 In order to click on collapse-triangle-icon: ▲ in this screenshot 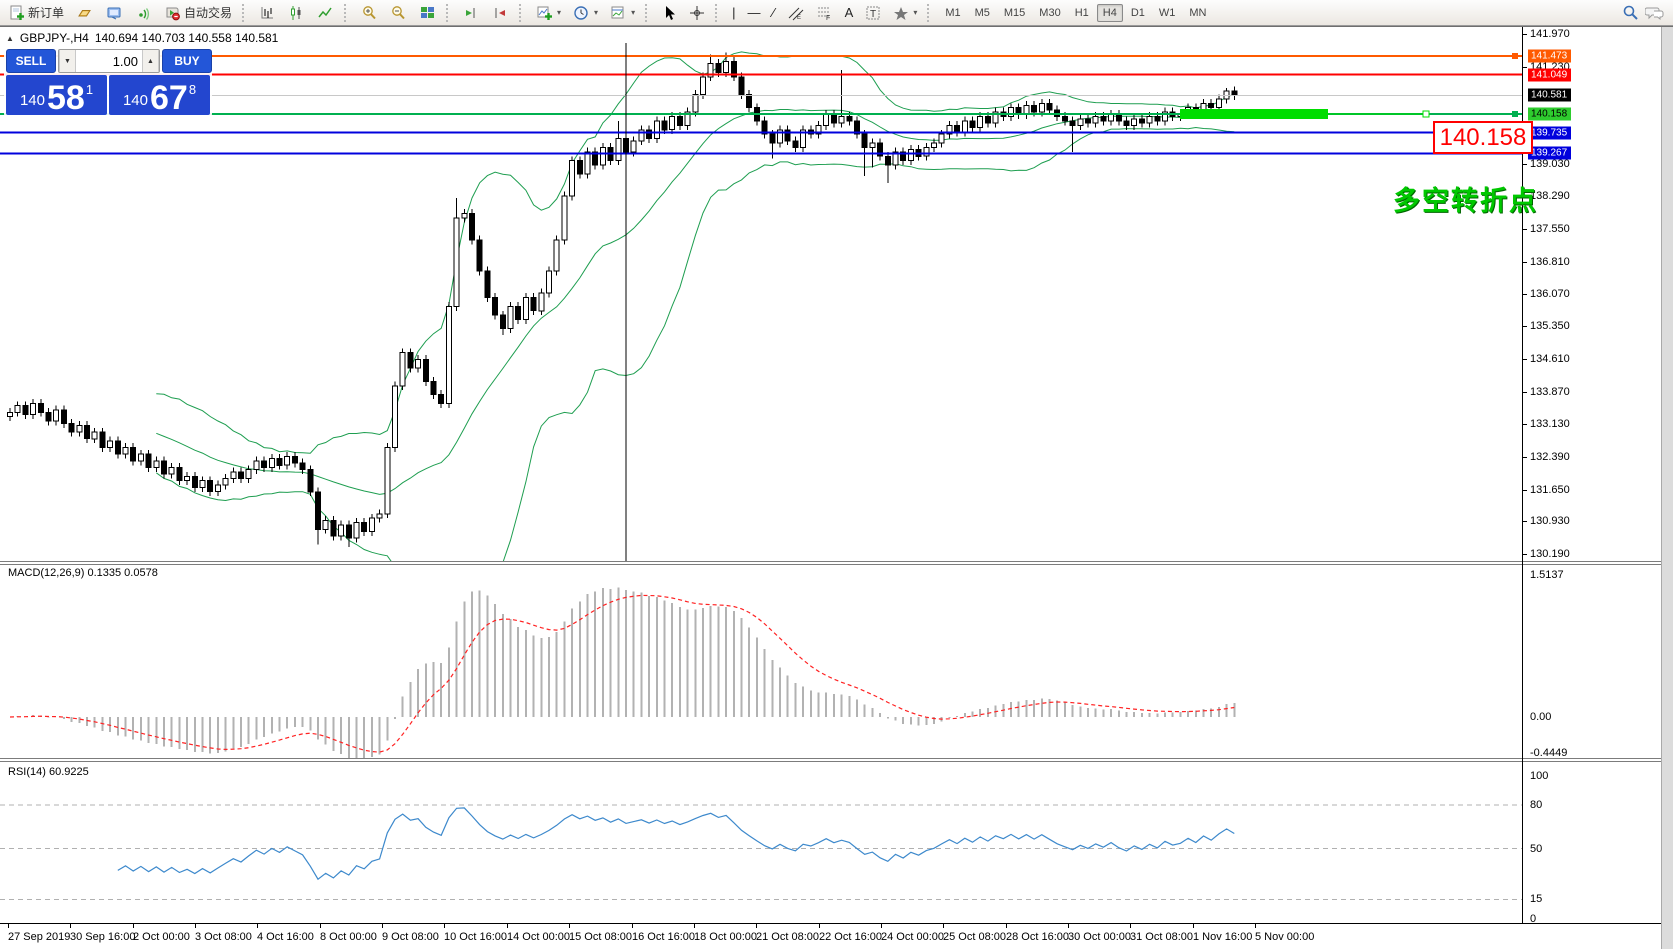, I will do `click(10, 38)`.